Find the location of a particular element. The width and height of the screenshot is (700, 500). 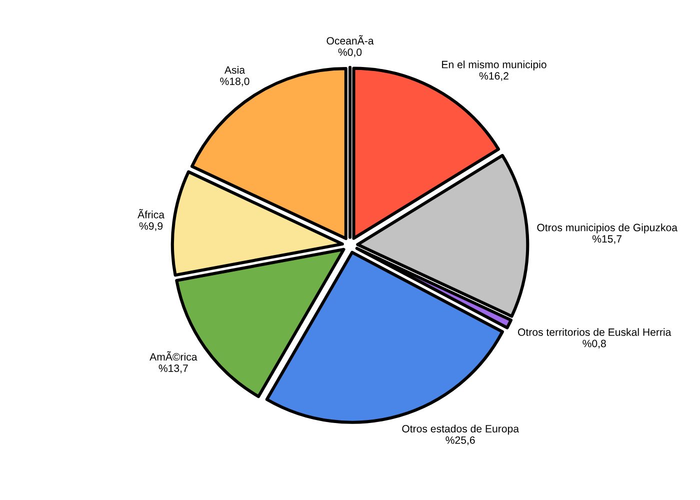

data-label: %18,0 is located at coordinates (235, 82).